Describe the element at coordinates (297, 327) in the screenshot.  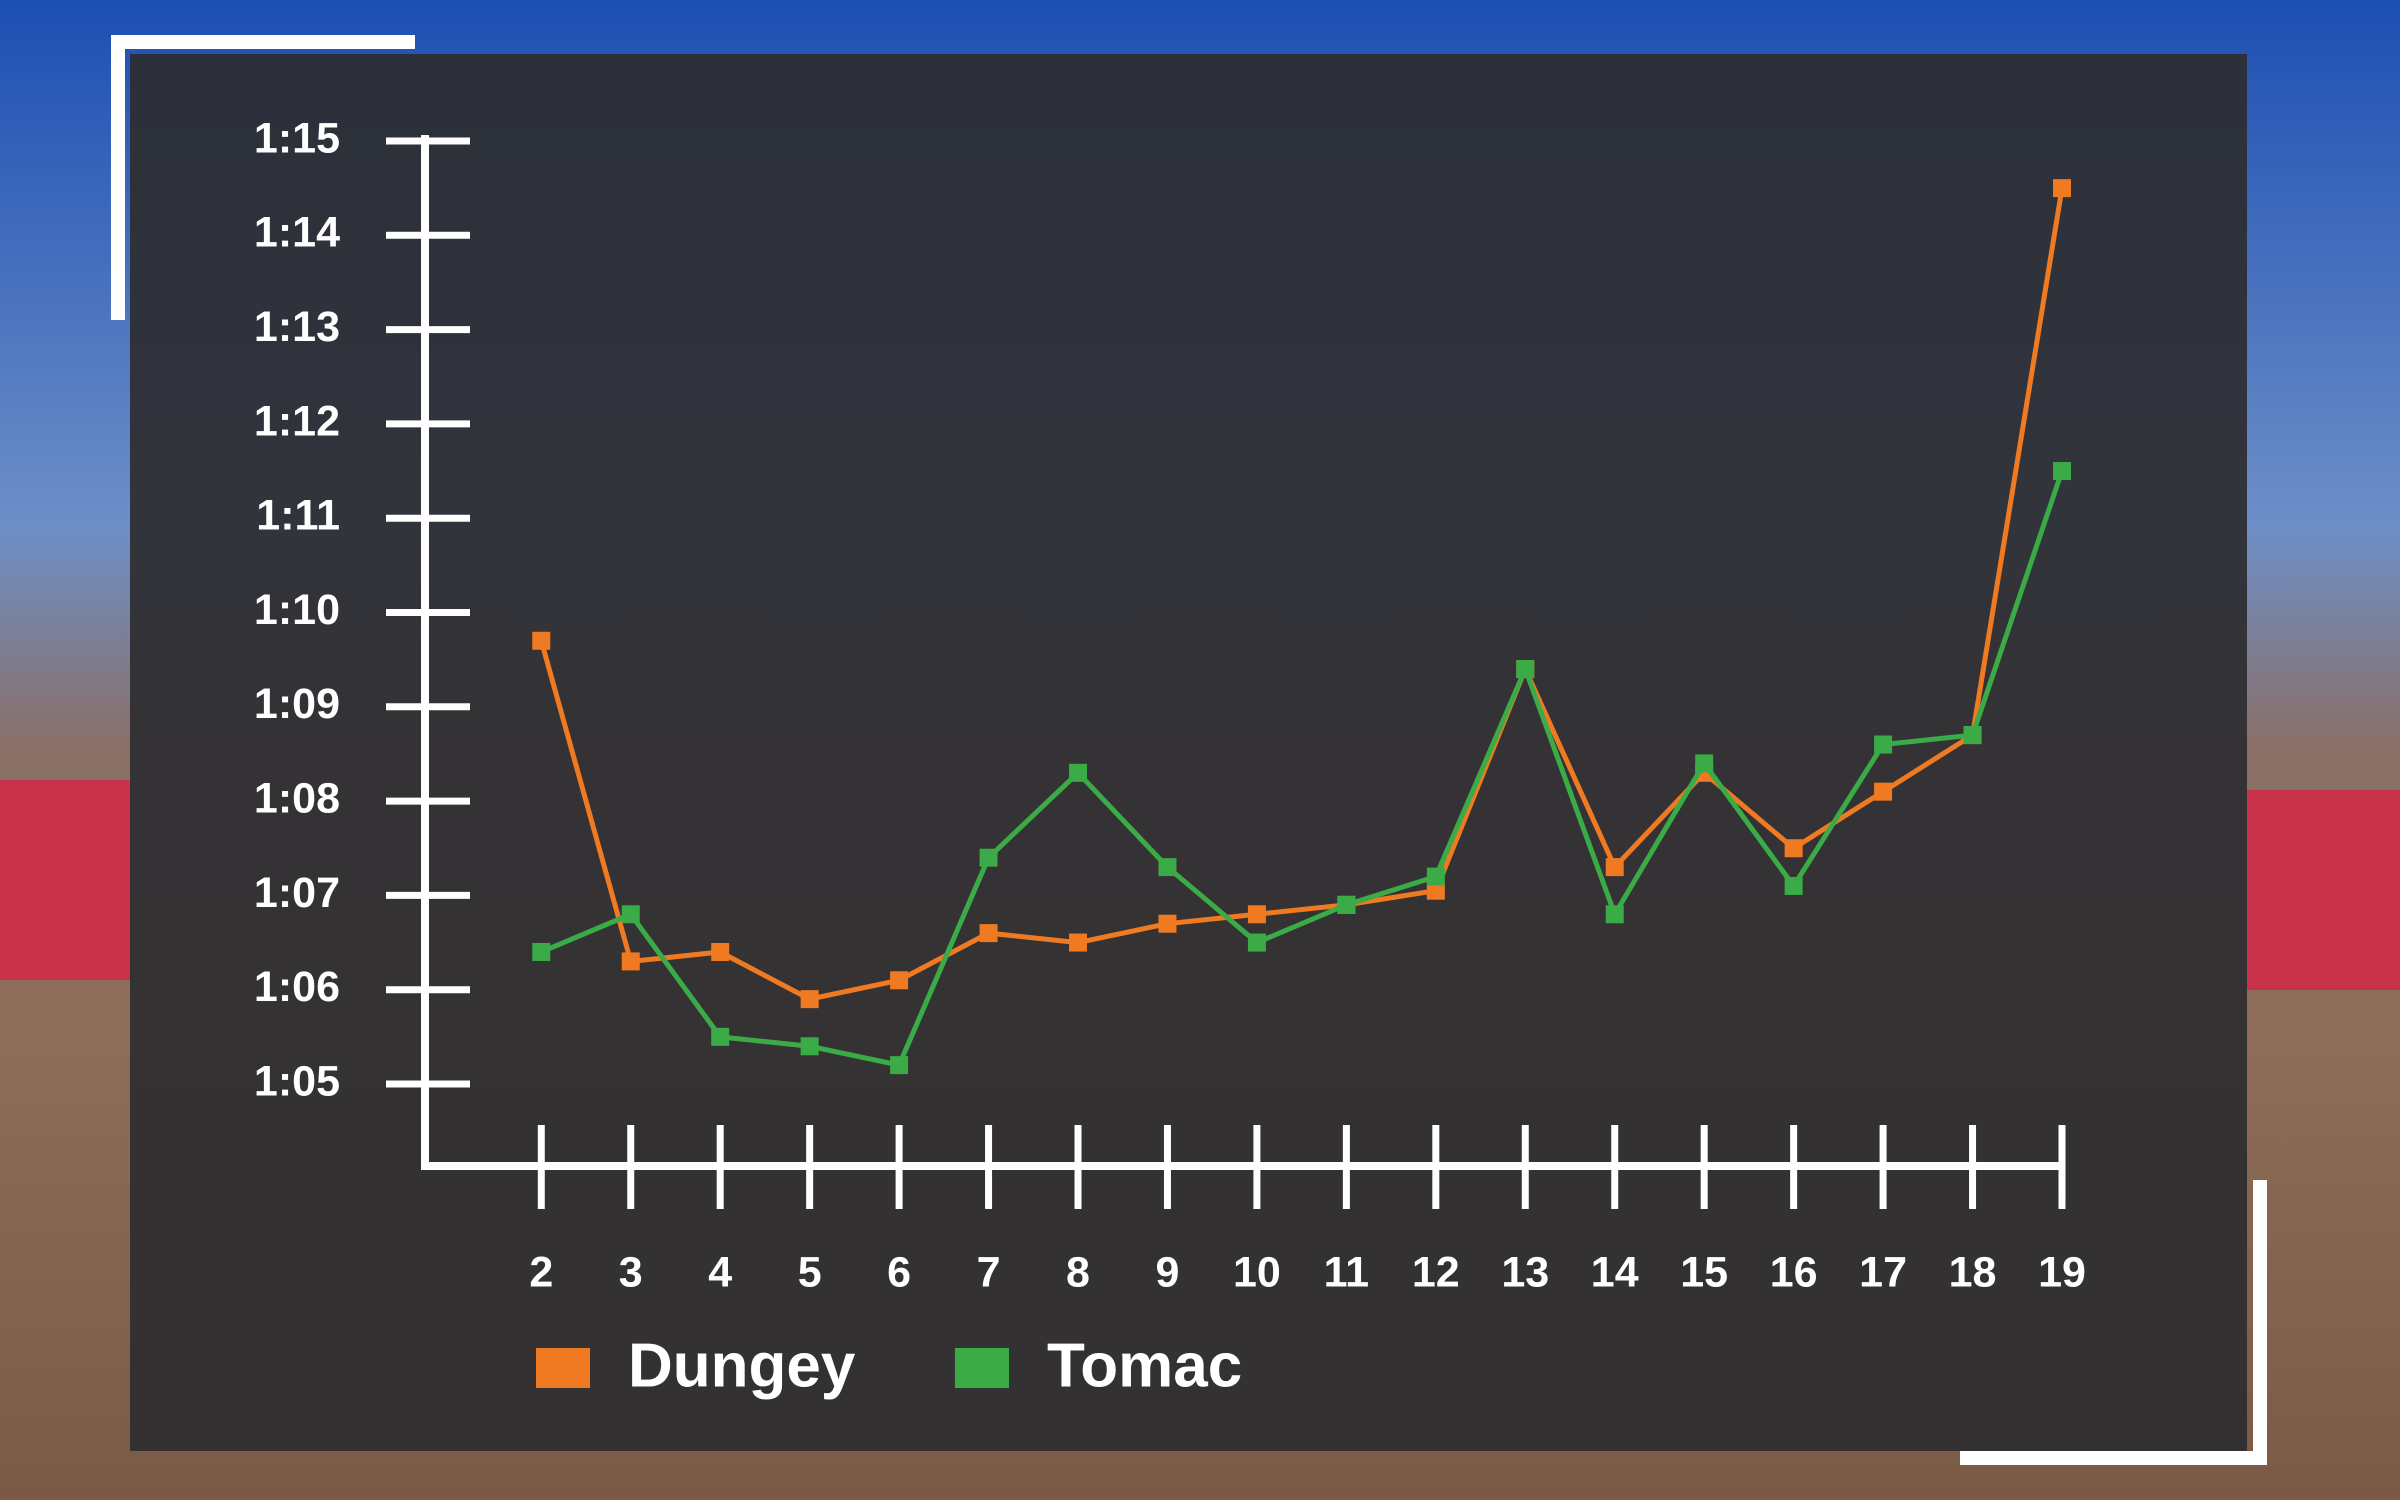
I see `y-tick-label: 1:13` at that location.